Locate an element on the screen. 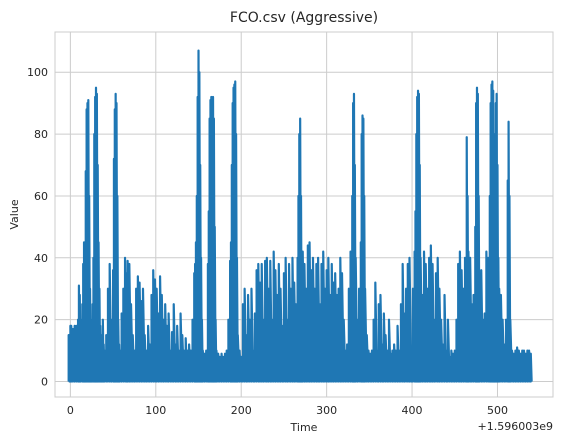  chart-title: FCO.csv (Aggressive) is located at coordinates (304, 18).